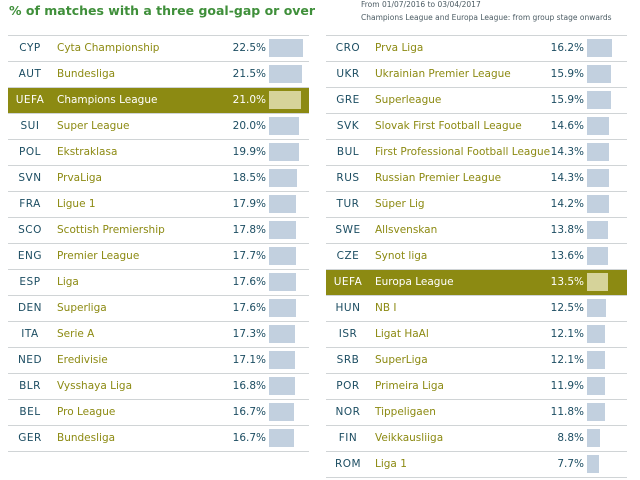 This screenshot has height=480, width=640. What do you see at coordinates (567, 412) in the screenshot?
I see `value-label: 11.8%` at bounding box center [567, 412].